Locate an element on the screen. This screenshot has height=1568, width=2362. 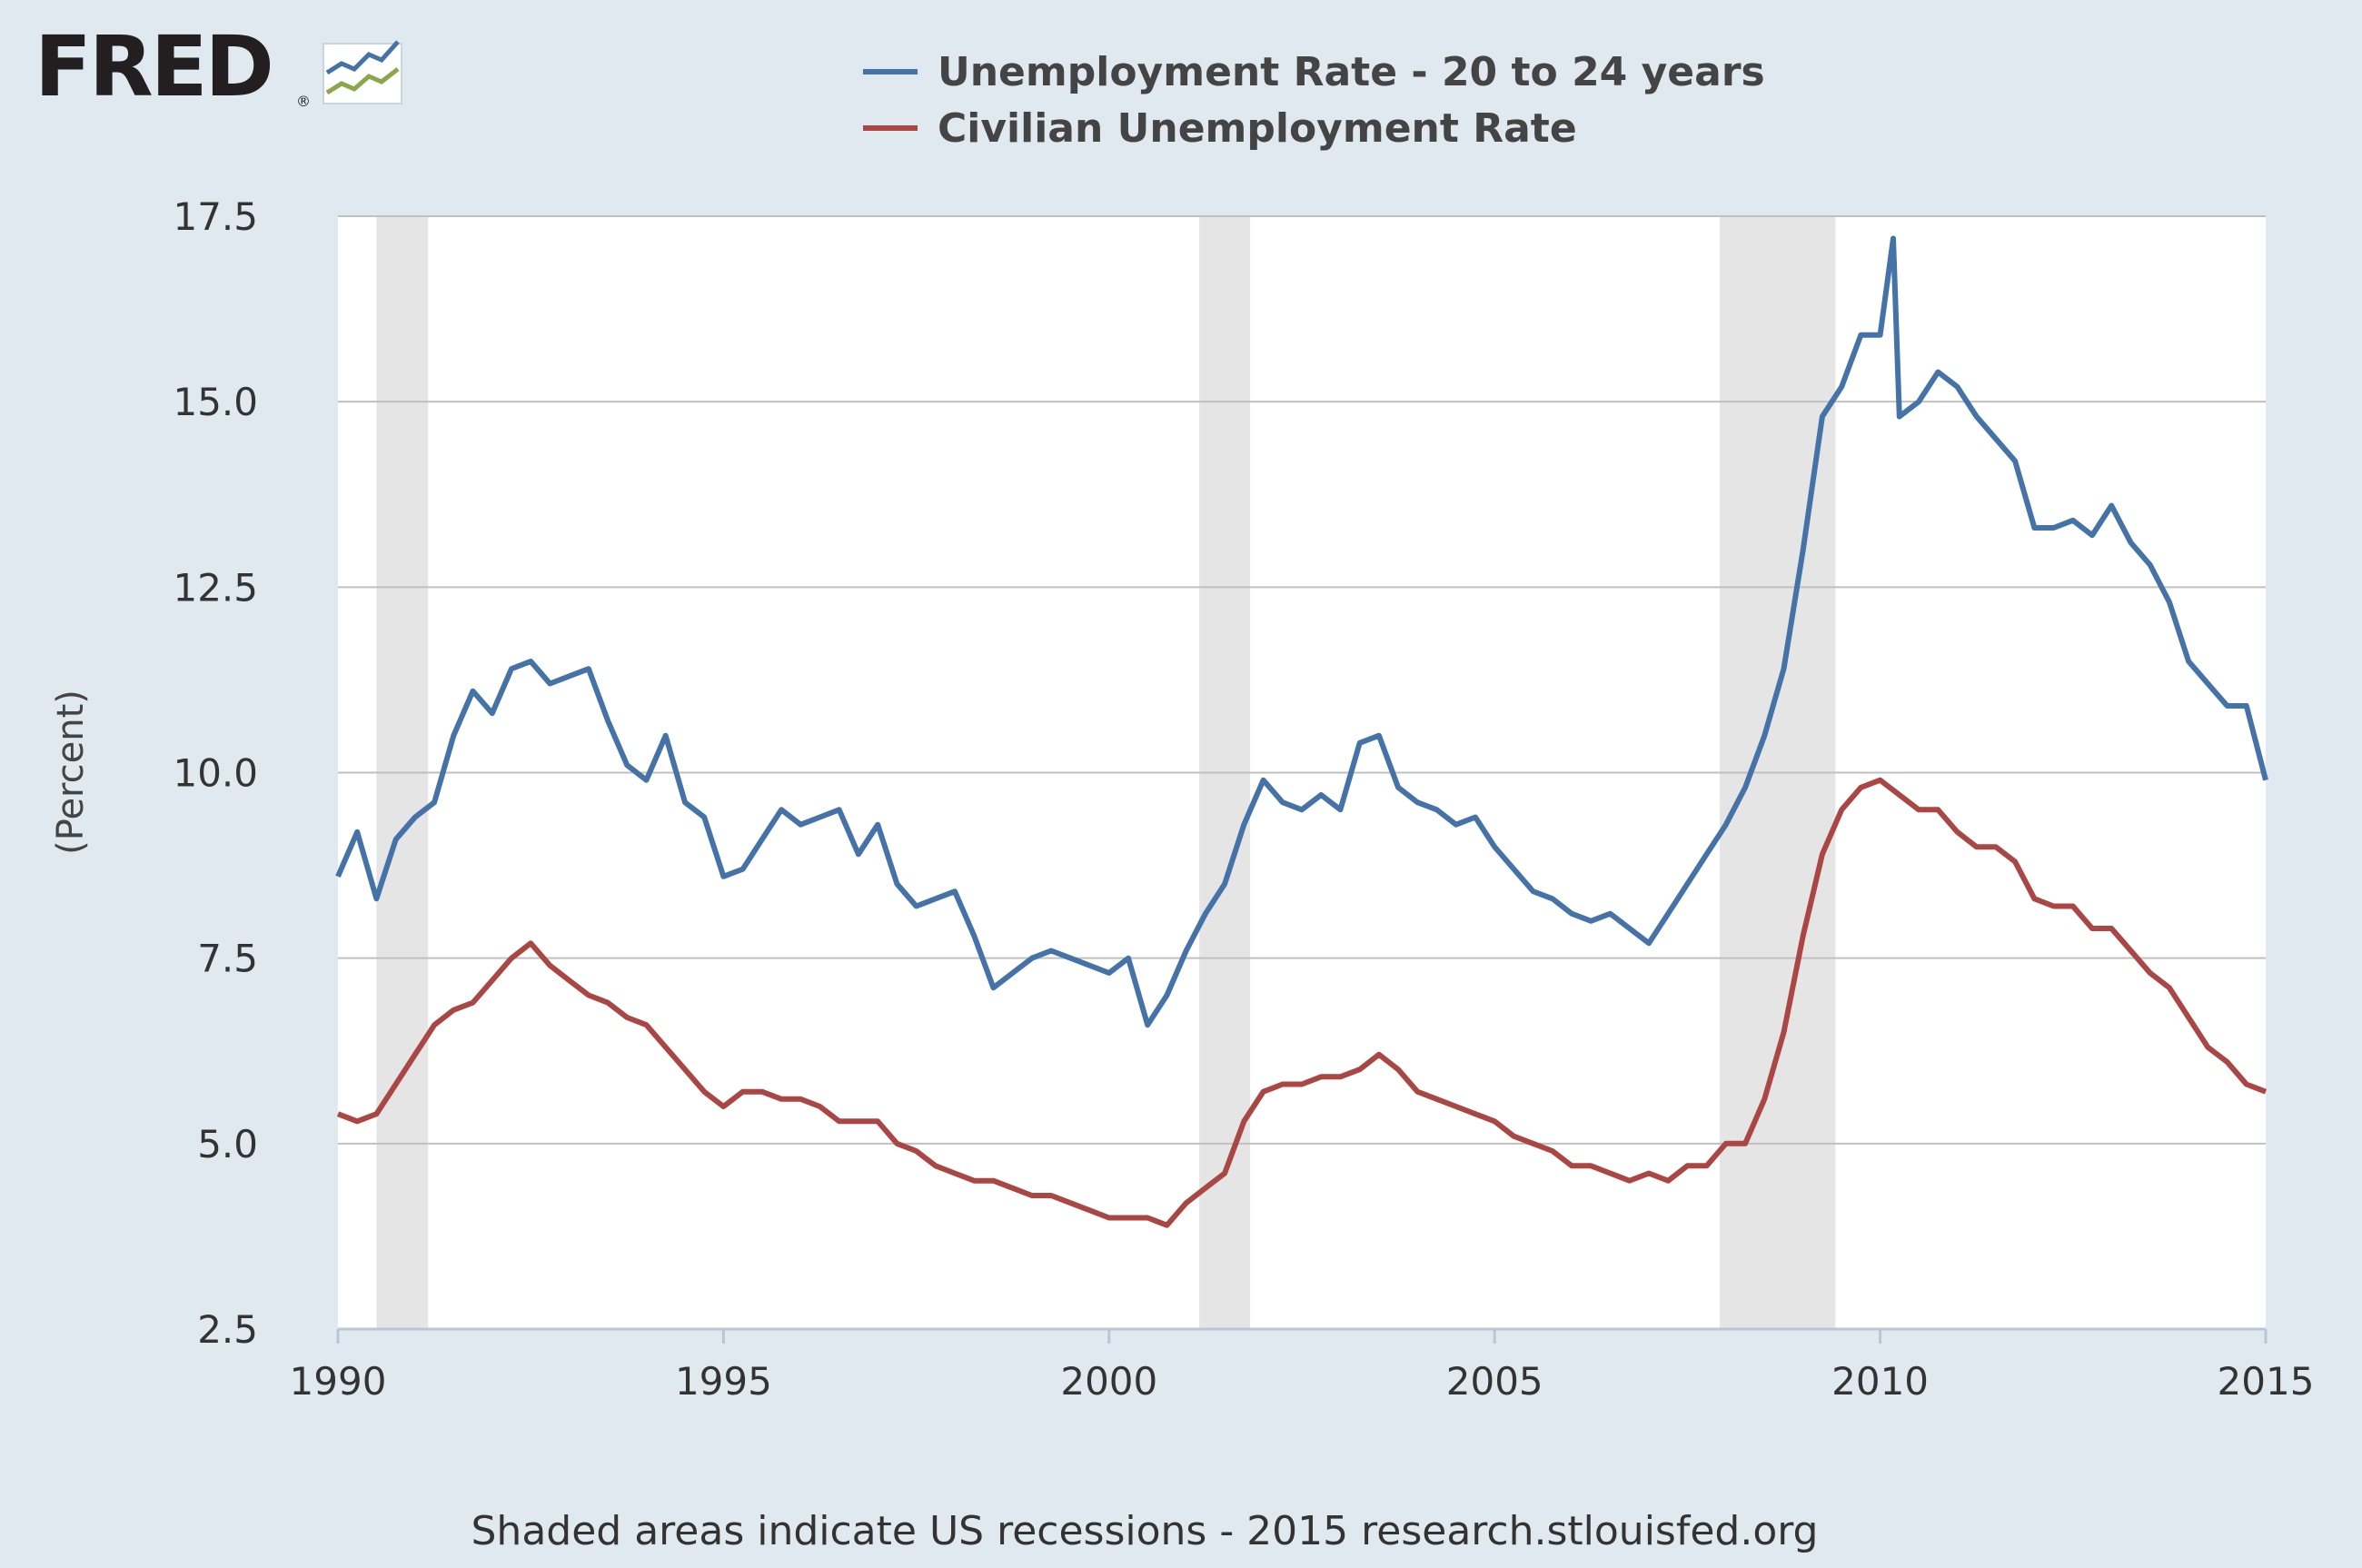
legend-label-civilian: Civilian Unemployment Rate is located at coordinates (1257, 128).